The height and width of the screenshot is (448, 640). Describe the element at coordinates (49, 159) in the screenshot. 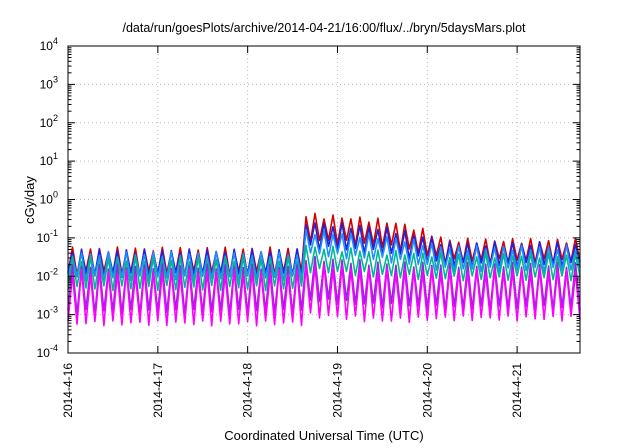

I see `y-tick-label: 10¹` at that location.